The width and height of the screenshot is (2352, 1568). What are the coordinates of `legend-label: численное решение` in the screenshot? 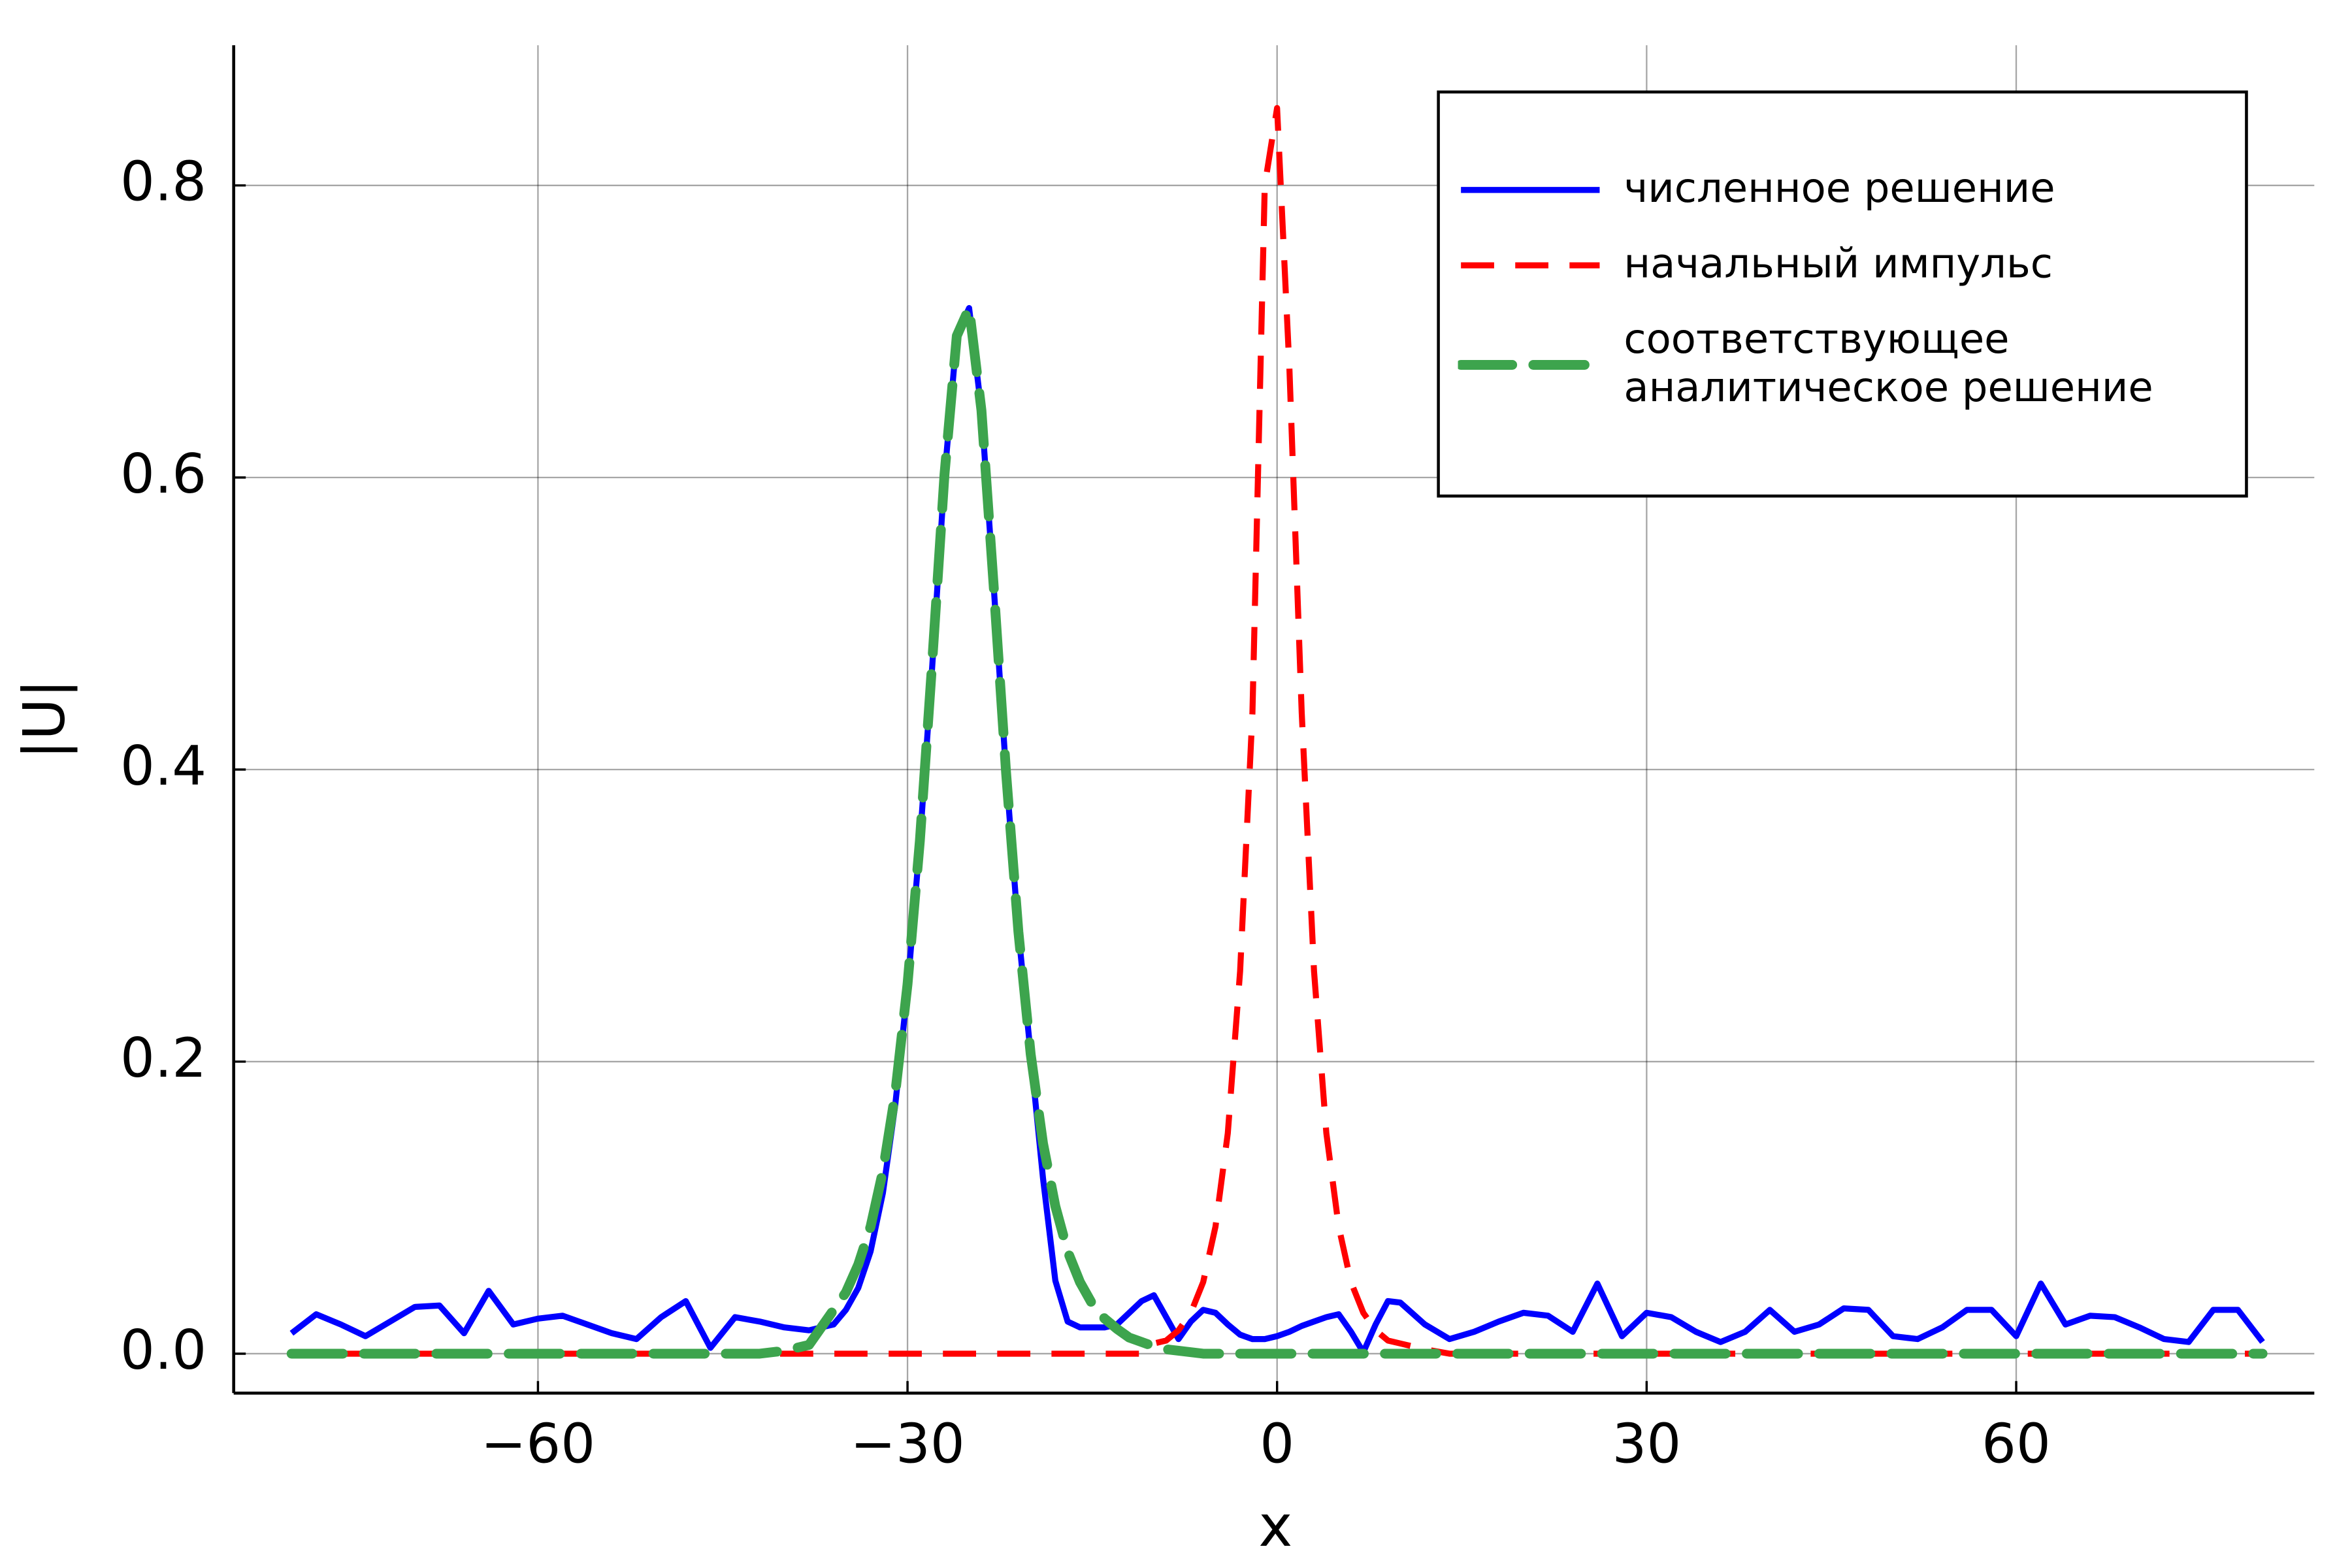 It's located at (1839, 189).